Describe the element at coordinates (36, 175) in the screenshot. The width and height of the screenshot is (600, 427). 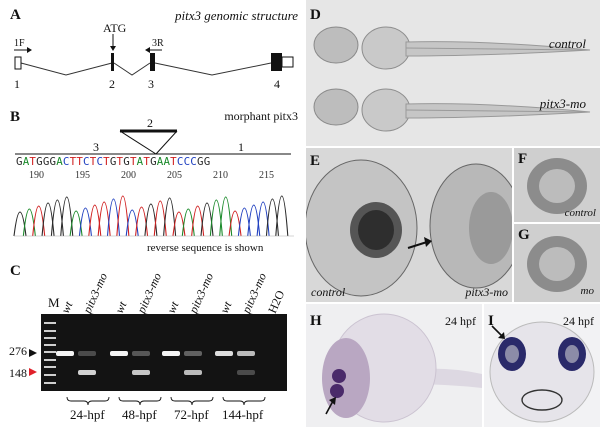
I see `sequence-position-label: 190` at that location.